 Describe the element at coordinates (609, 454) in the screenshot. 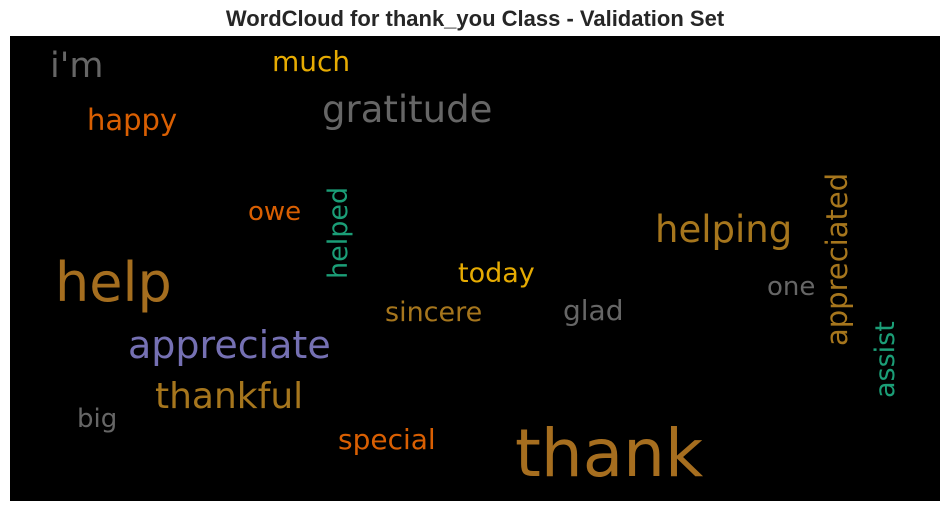

I see `word-thank: thank` at that location.